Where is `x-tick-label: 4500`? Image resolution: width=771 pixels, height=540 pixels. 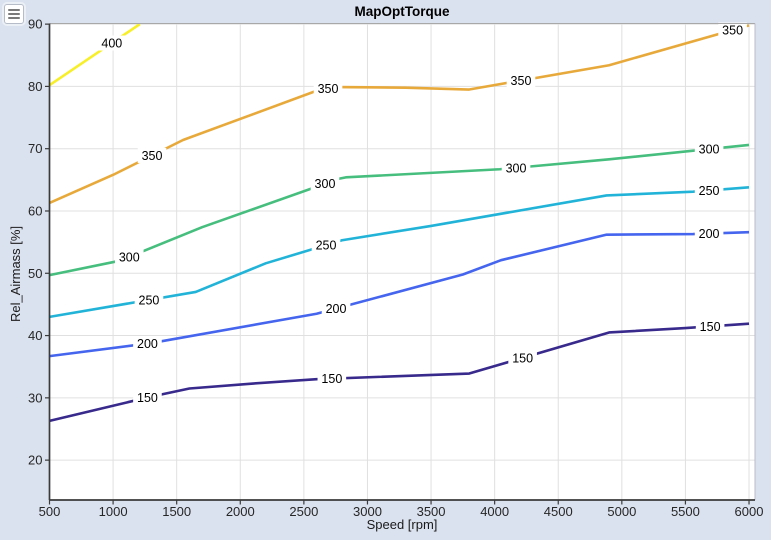
x-tick-label: 4500 is located at coordinates (558, 511).